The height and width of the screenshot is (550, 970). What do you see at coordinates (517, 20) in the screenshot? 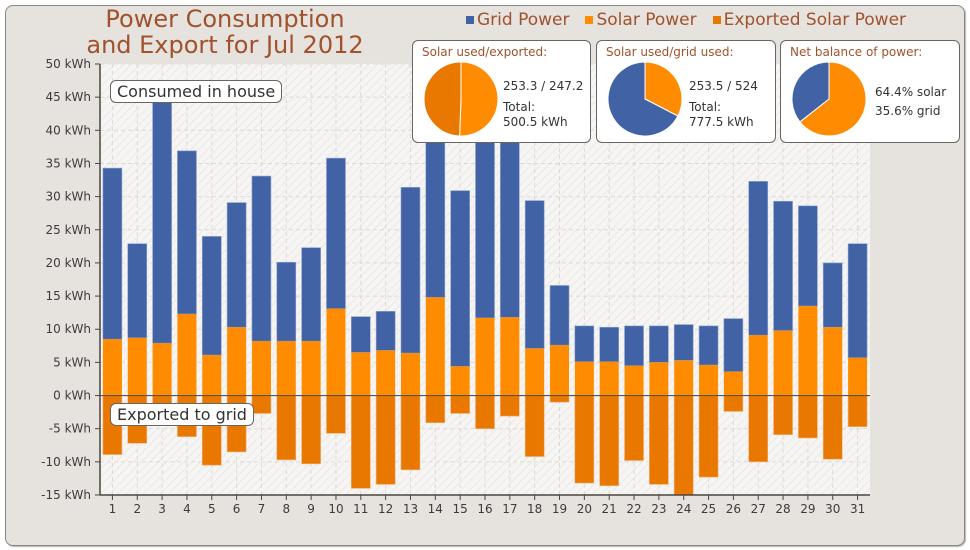
I see `legend-item-grid: Grid Power` at bounding box center [517, 20].